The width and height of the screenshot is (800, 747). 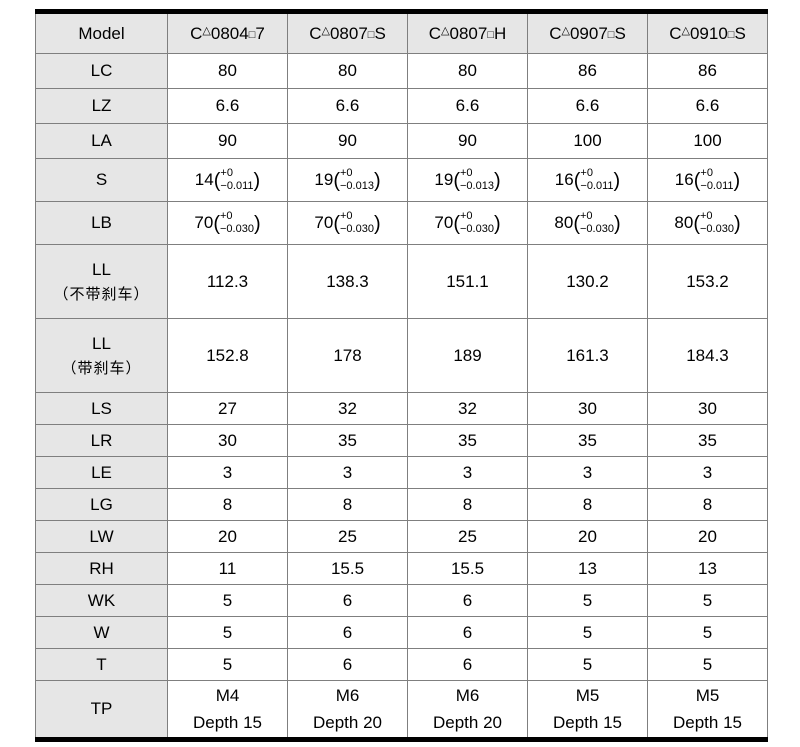 What do you see at coordinates (587, 141) in the screenshot?
I see `value-cell: 100` at bounding box center [587, 141].